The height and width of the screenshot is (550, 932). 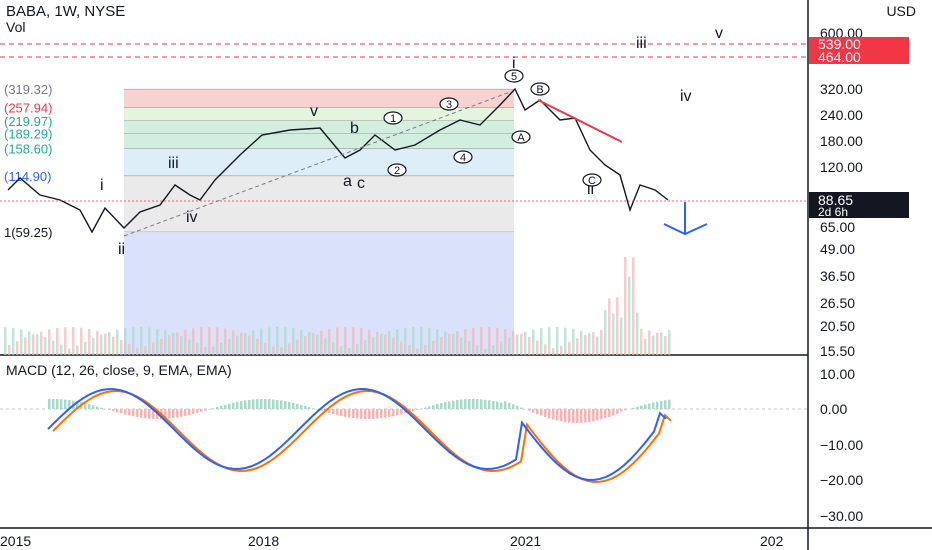 What do you see at coordinates (835, 200) in the screenshot?
I see `last-price-text: 88.65` at bounding box center [835, 200].